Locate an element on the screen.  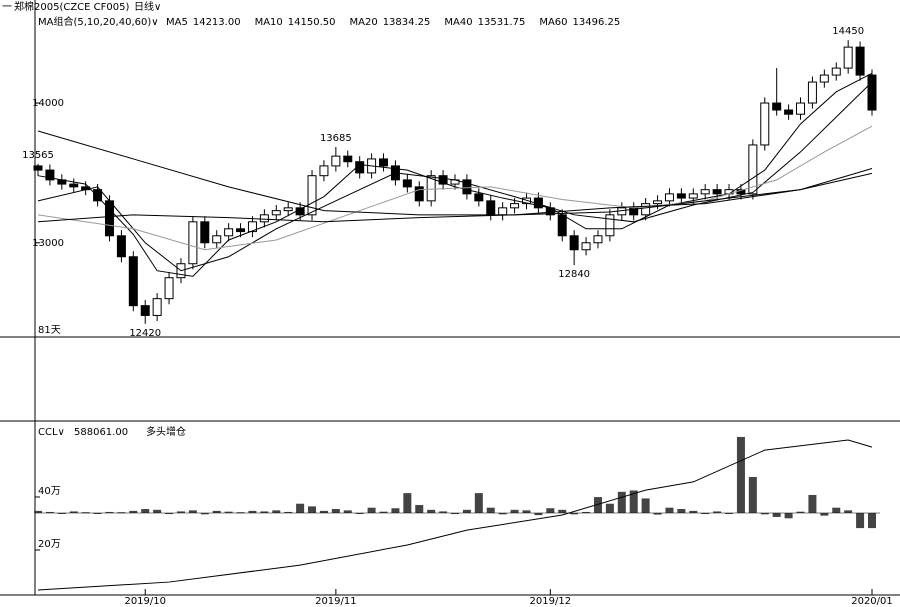
legend-name: MA20 is located at coordinates (363, 22).